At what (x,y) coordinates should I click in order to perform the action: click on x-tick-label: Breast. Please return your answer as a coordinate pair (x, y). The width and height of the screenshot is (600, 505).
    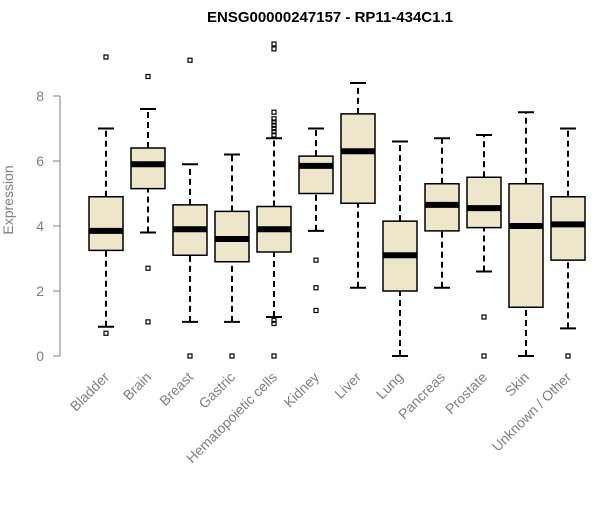
    Looking at the image, I should click on (176, 389).